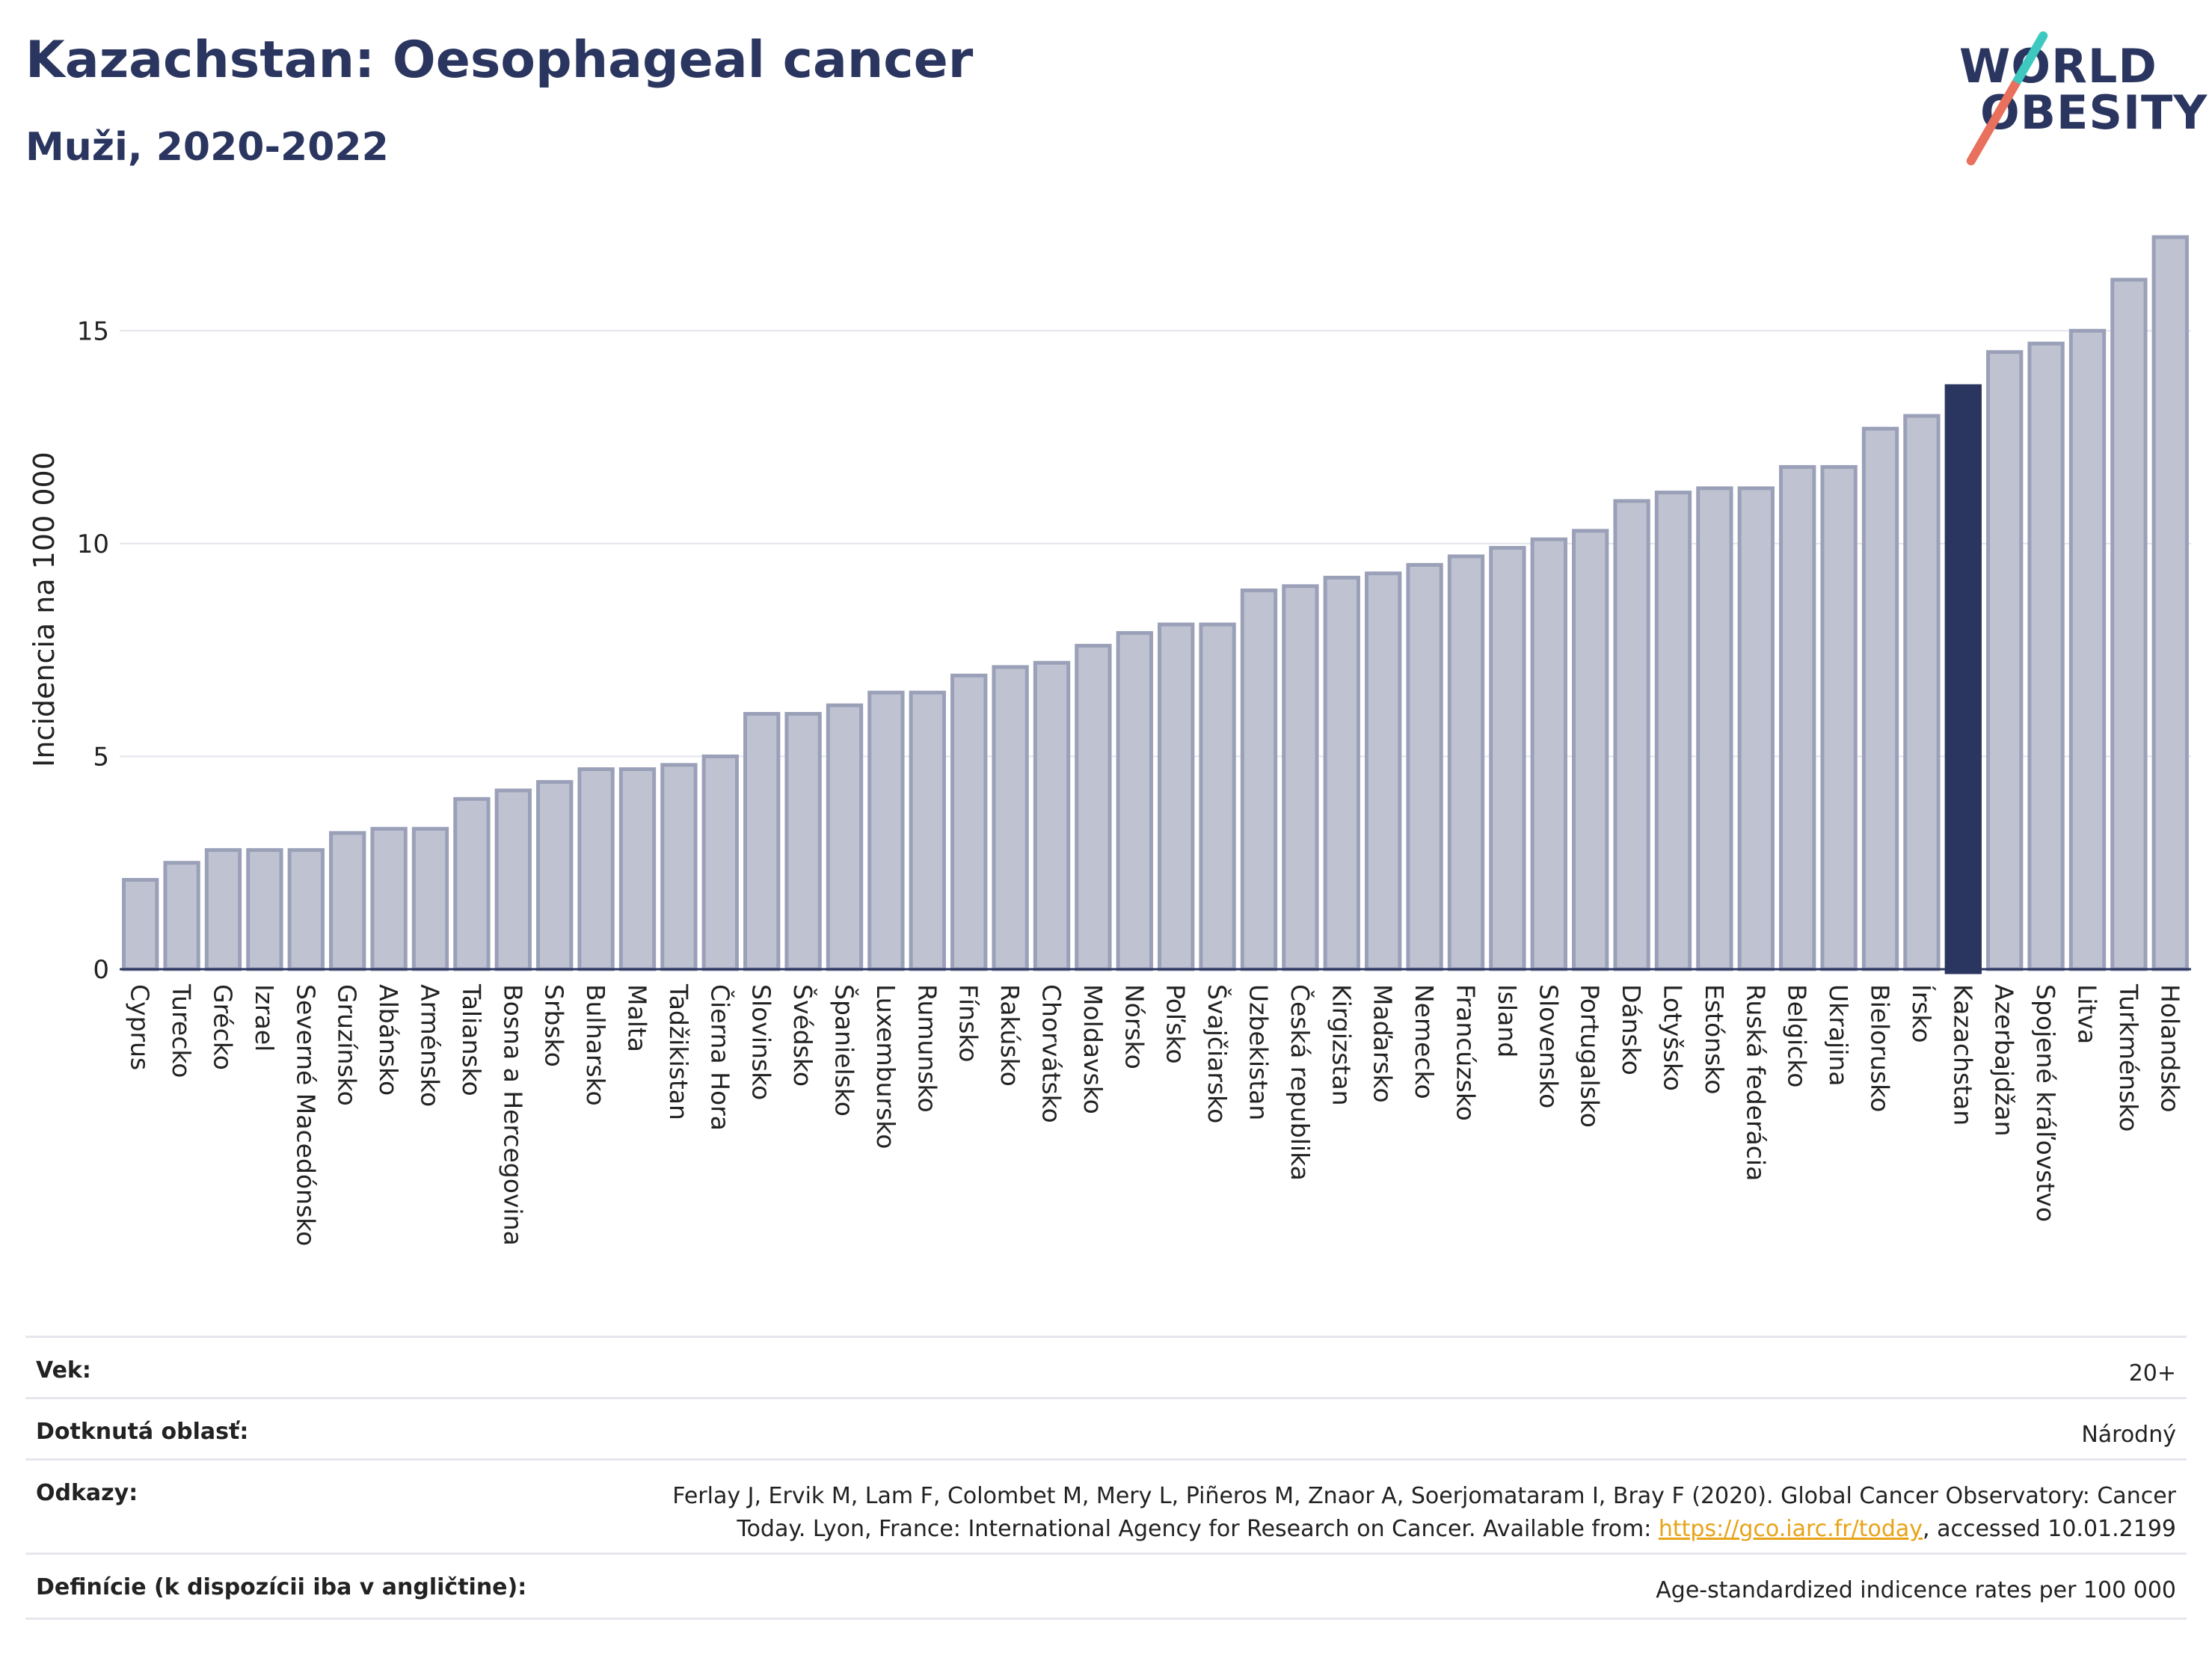  I want to click on bar-Švédsko, so click(803, 841).